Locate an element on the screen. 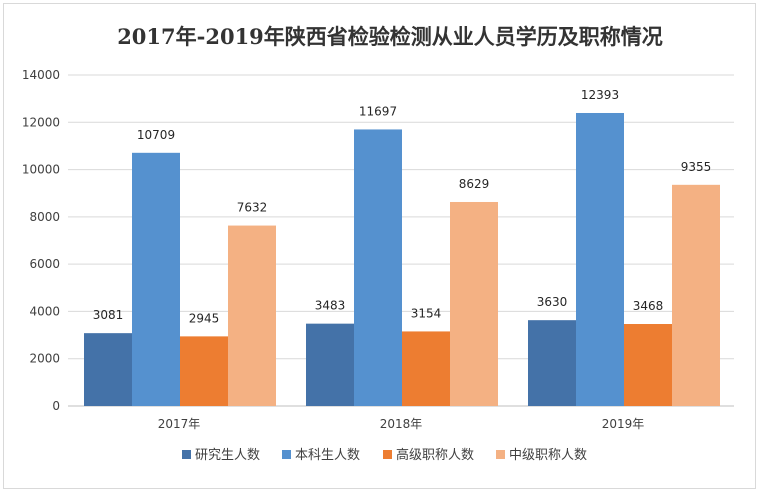 Image resolution: width=761 pixels, height=494 pixels. y-tick-label: 6000 is located at coordinates (44, 264).